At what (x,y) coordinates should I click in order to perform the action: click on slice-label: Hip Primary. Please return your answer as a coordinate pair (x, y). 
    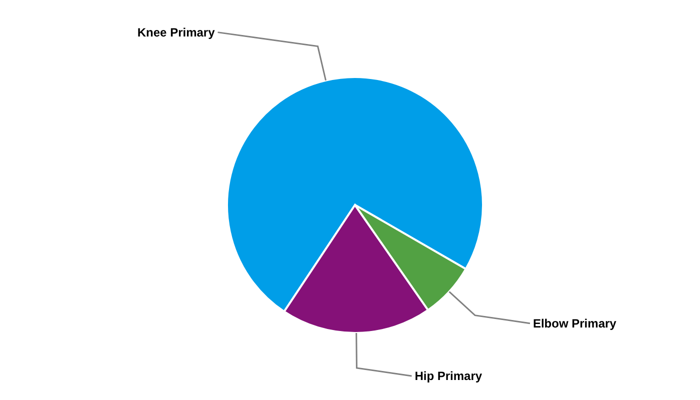
    Looking at the image, I should click on (448, 375).